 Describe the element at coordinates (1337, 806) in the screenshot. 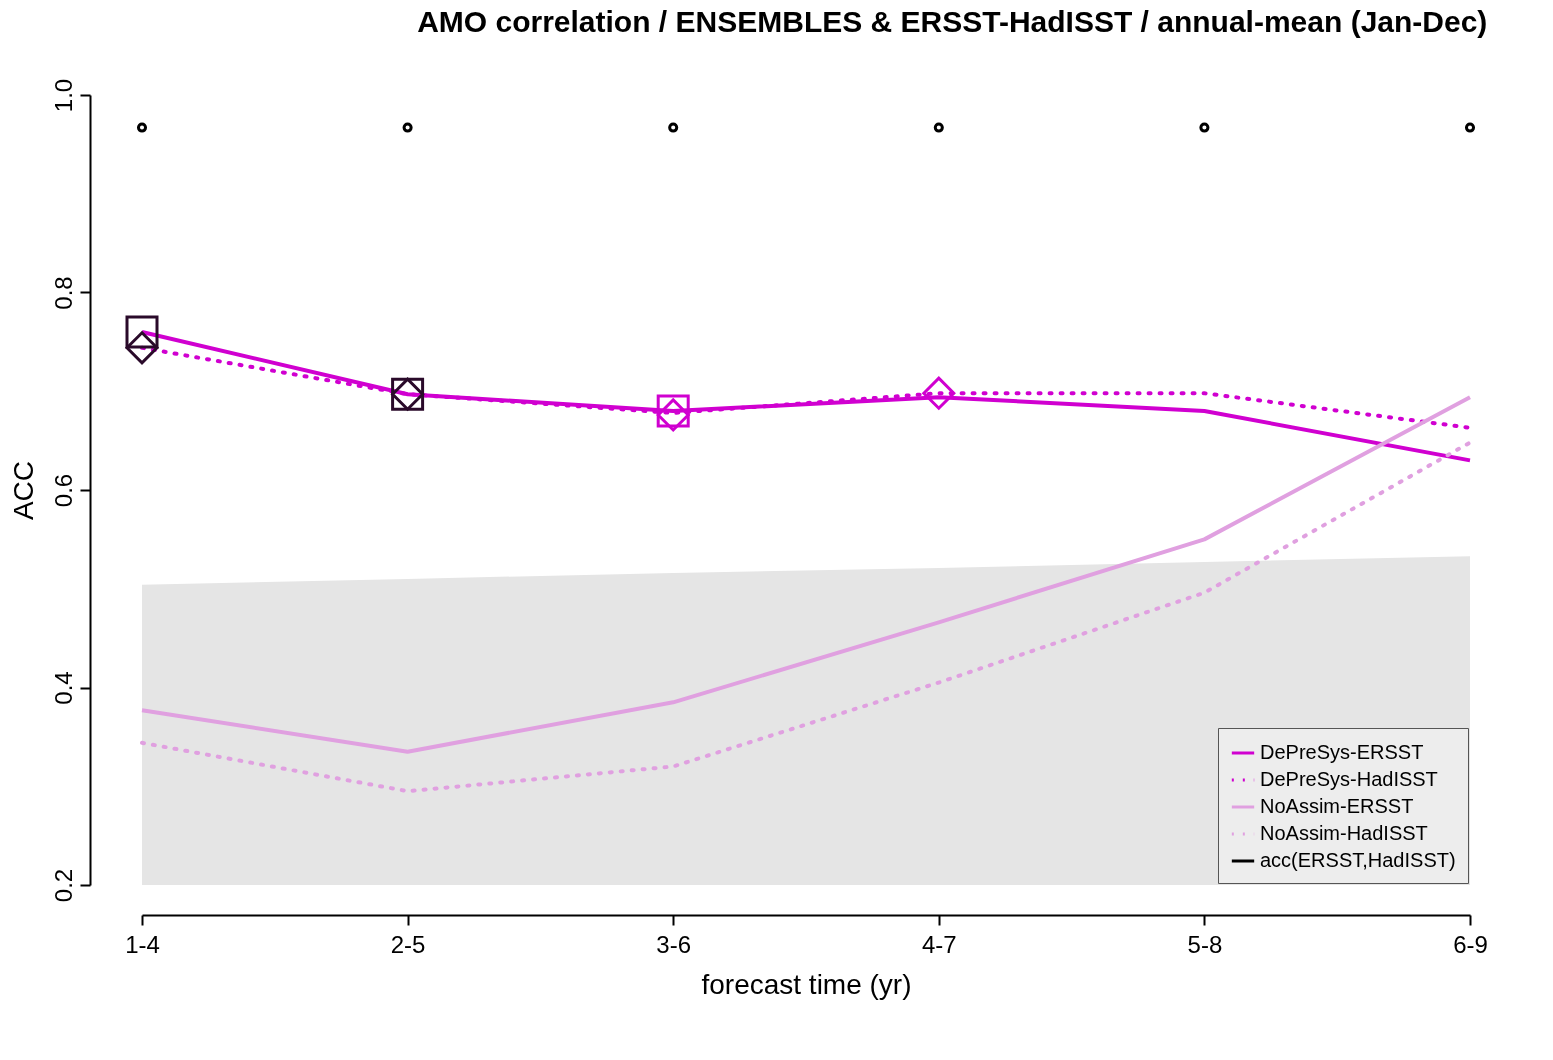

I see `legend-label: NoAssim-ERSST` at that location.